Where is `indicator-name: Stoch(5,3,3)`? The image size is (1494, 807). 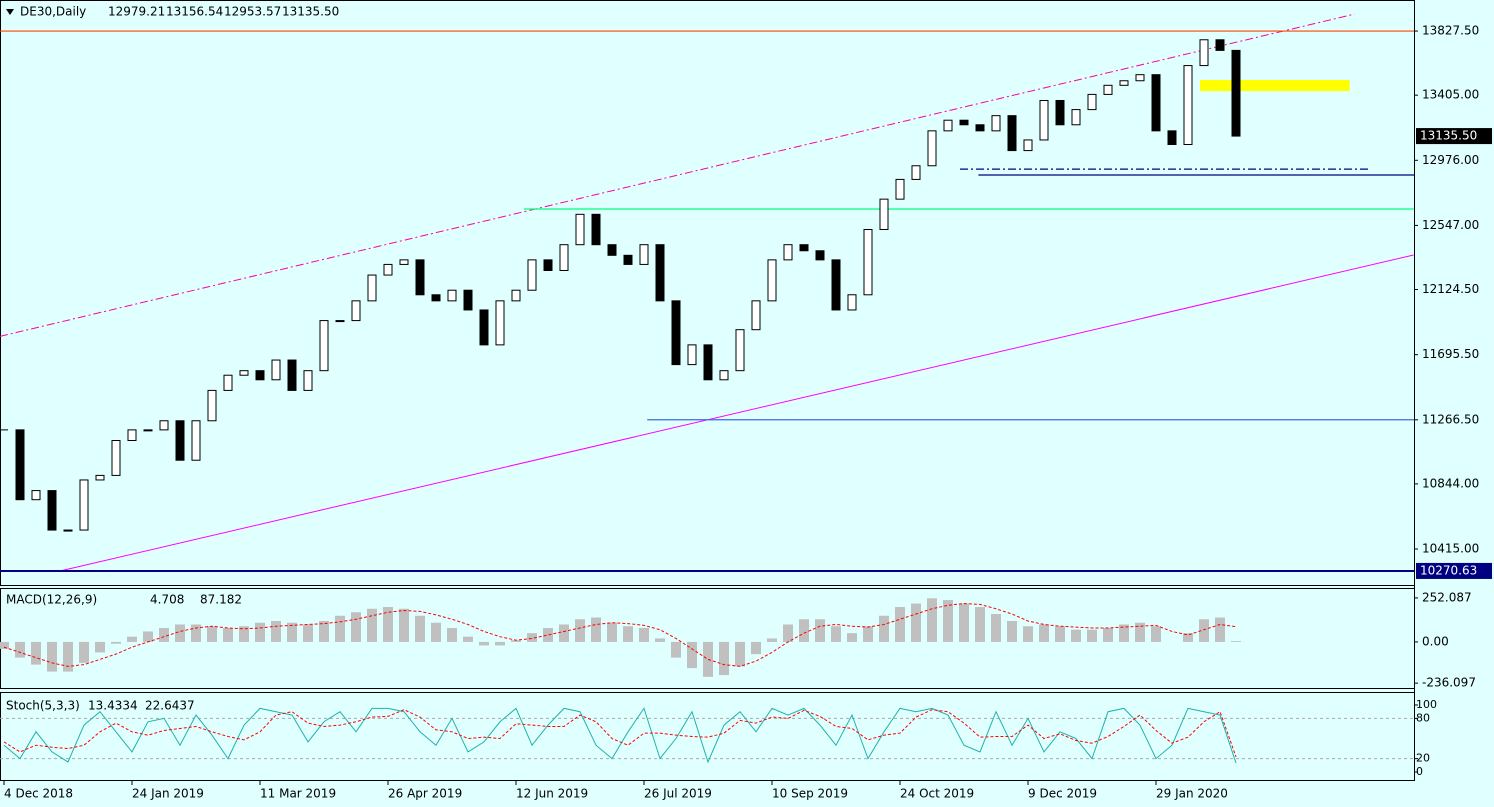 indicator-name: Stoch(5,3,3) is located at coordinates (43, 706).